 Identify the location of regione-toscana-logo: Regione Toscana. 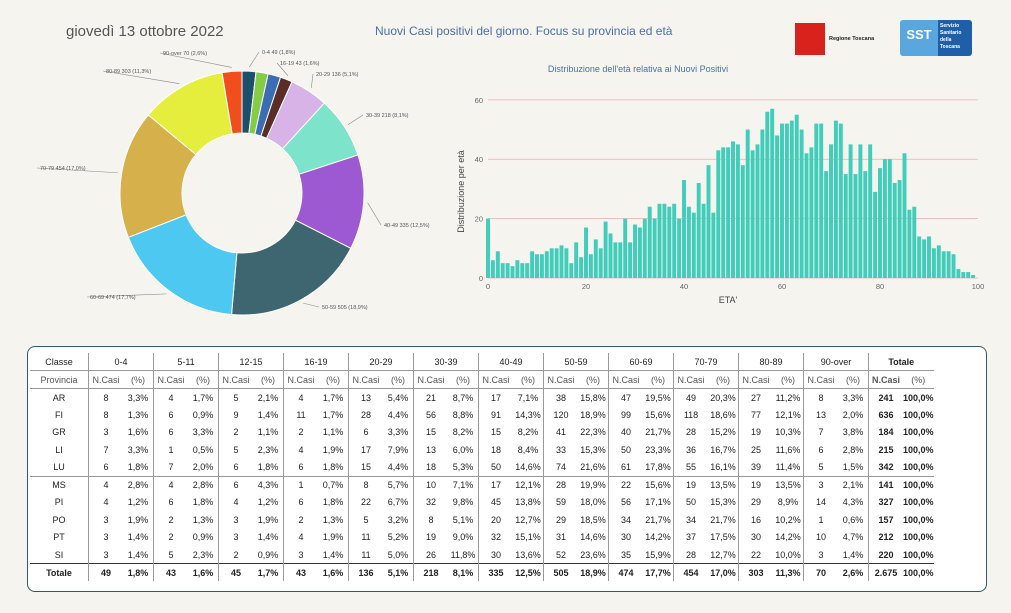
(837, 39).